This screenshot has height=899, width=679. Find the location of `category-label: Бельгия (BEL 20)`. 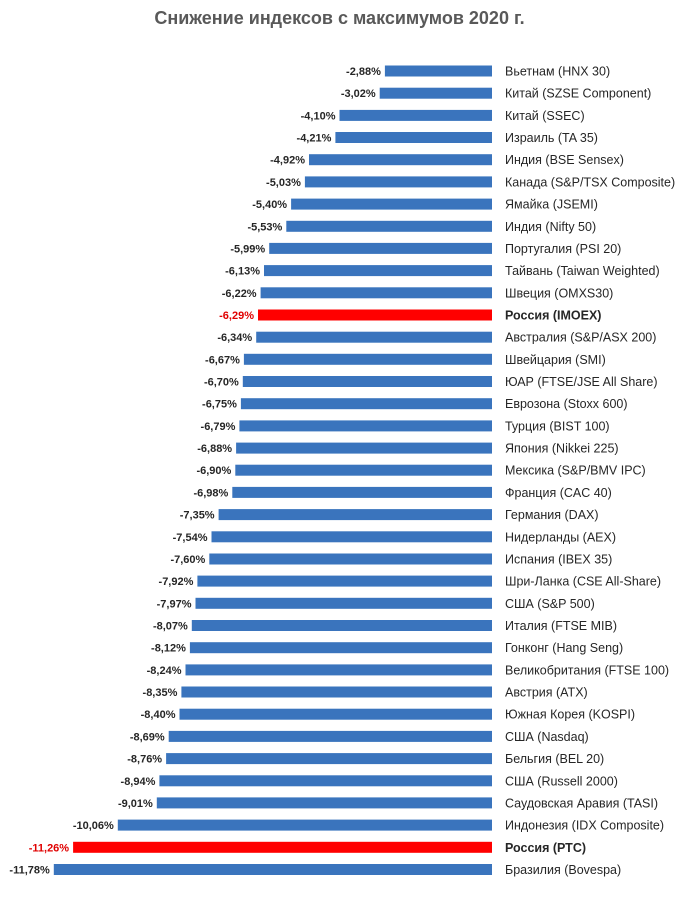

category-label: Бельгия (BEL 20) is located at coordinates (554, 759).